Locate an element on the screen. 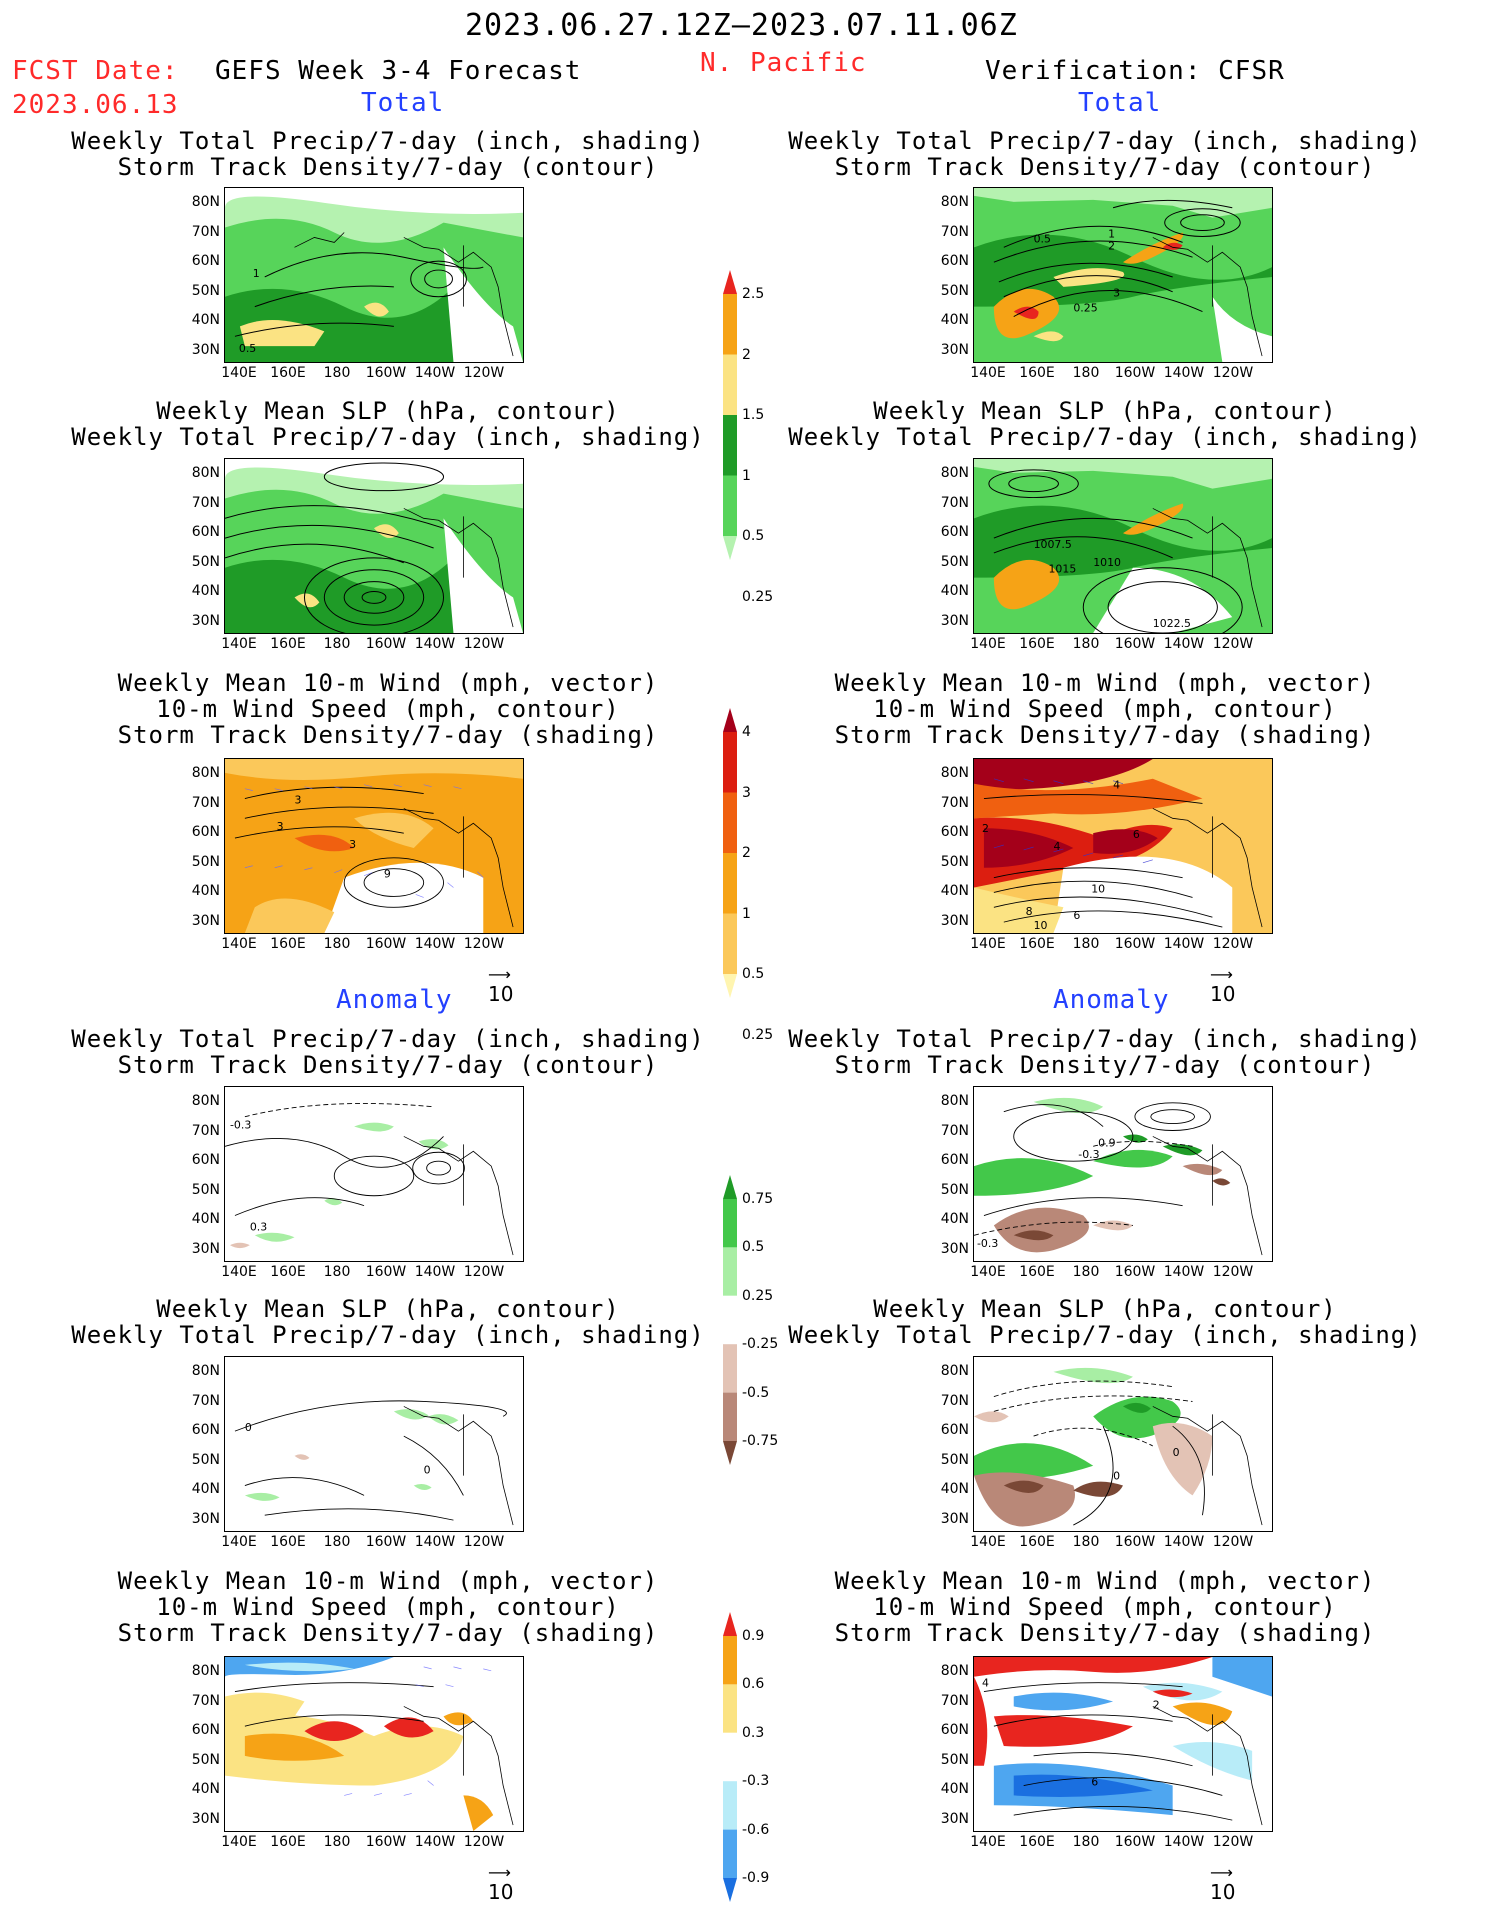 The height and width of the screenshot is (1925, 1487). section-anomaly-left: Anomaly is located at coordinates (394, 1000).